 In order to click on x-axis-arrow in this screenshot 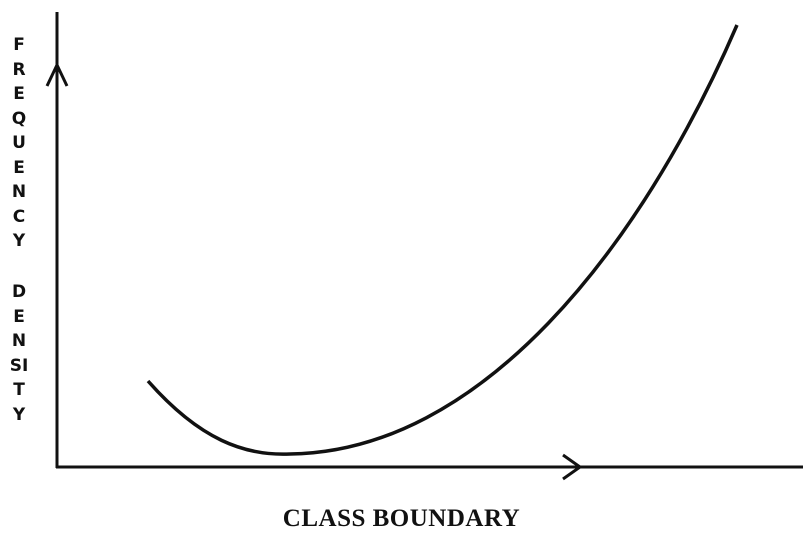, I will do `click(572, 467)`.